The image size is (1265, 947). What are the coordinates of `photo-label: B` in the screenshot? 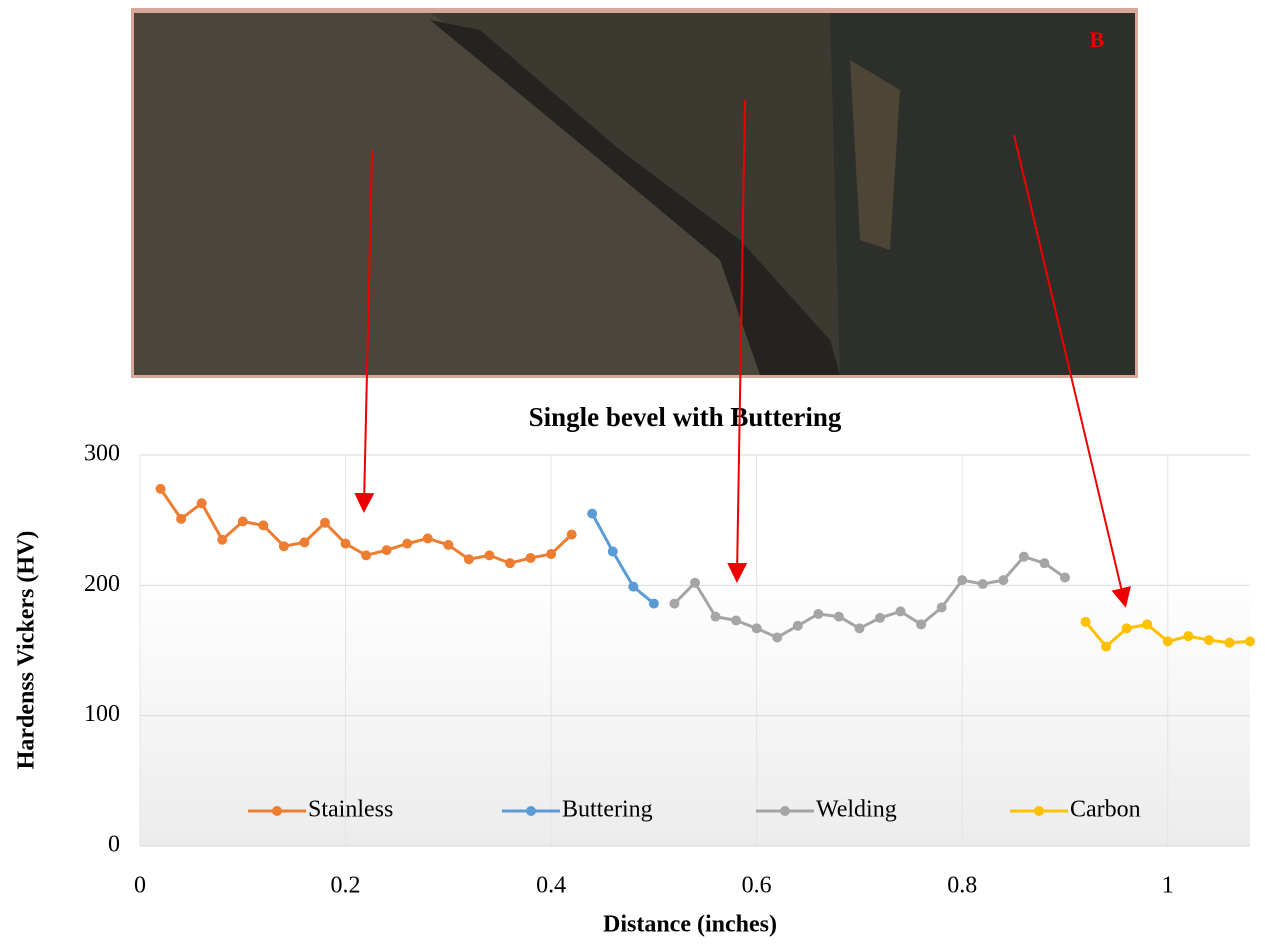 It's located at (1097, 39).